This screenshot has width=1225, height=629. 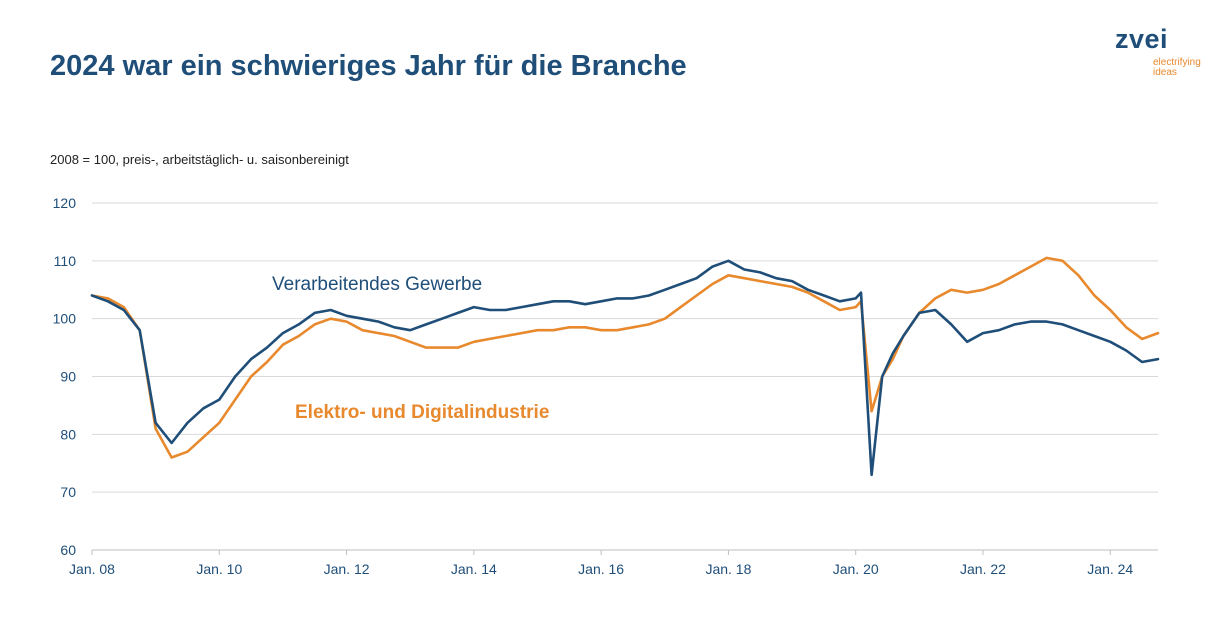 What do you see at coordinates (68, 550) in the screenshot?
I see `y-tick-label: 60` at bounding box center [68, 550].